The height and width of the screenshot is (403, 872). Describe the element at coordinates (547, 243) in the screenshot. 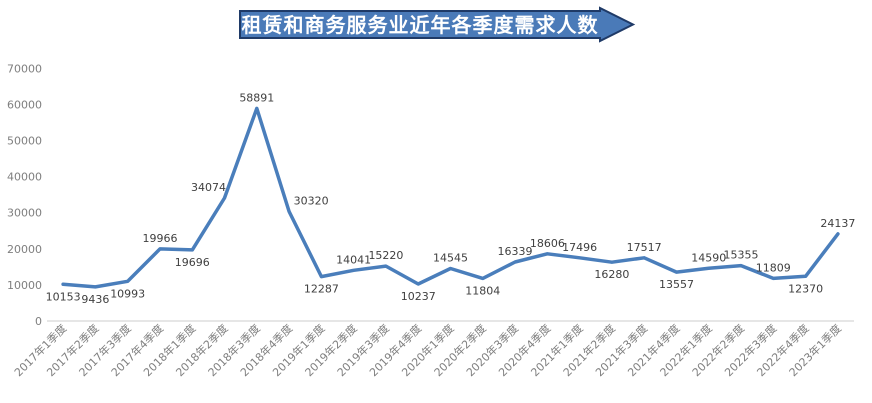

I see `data-label: 18606` at that location.